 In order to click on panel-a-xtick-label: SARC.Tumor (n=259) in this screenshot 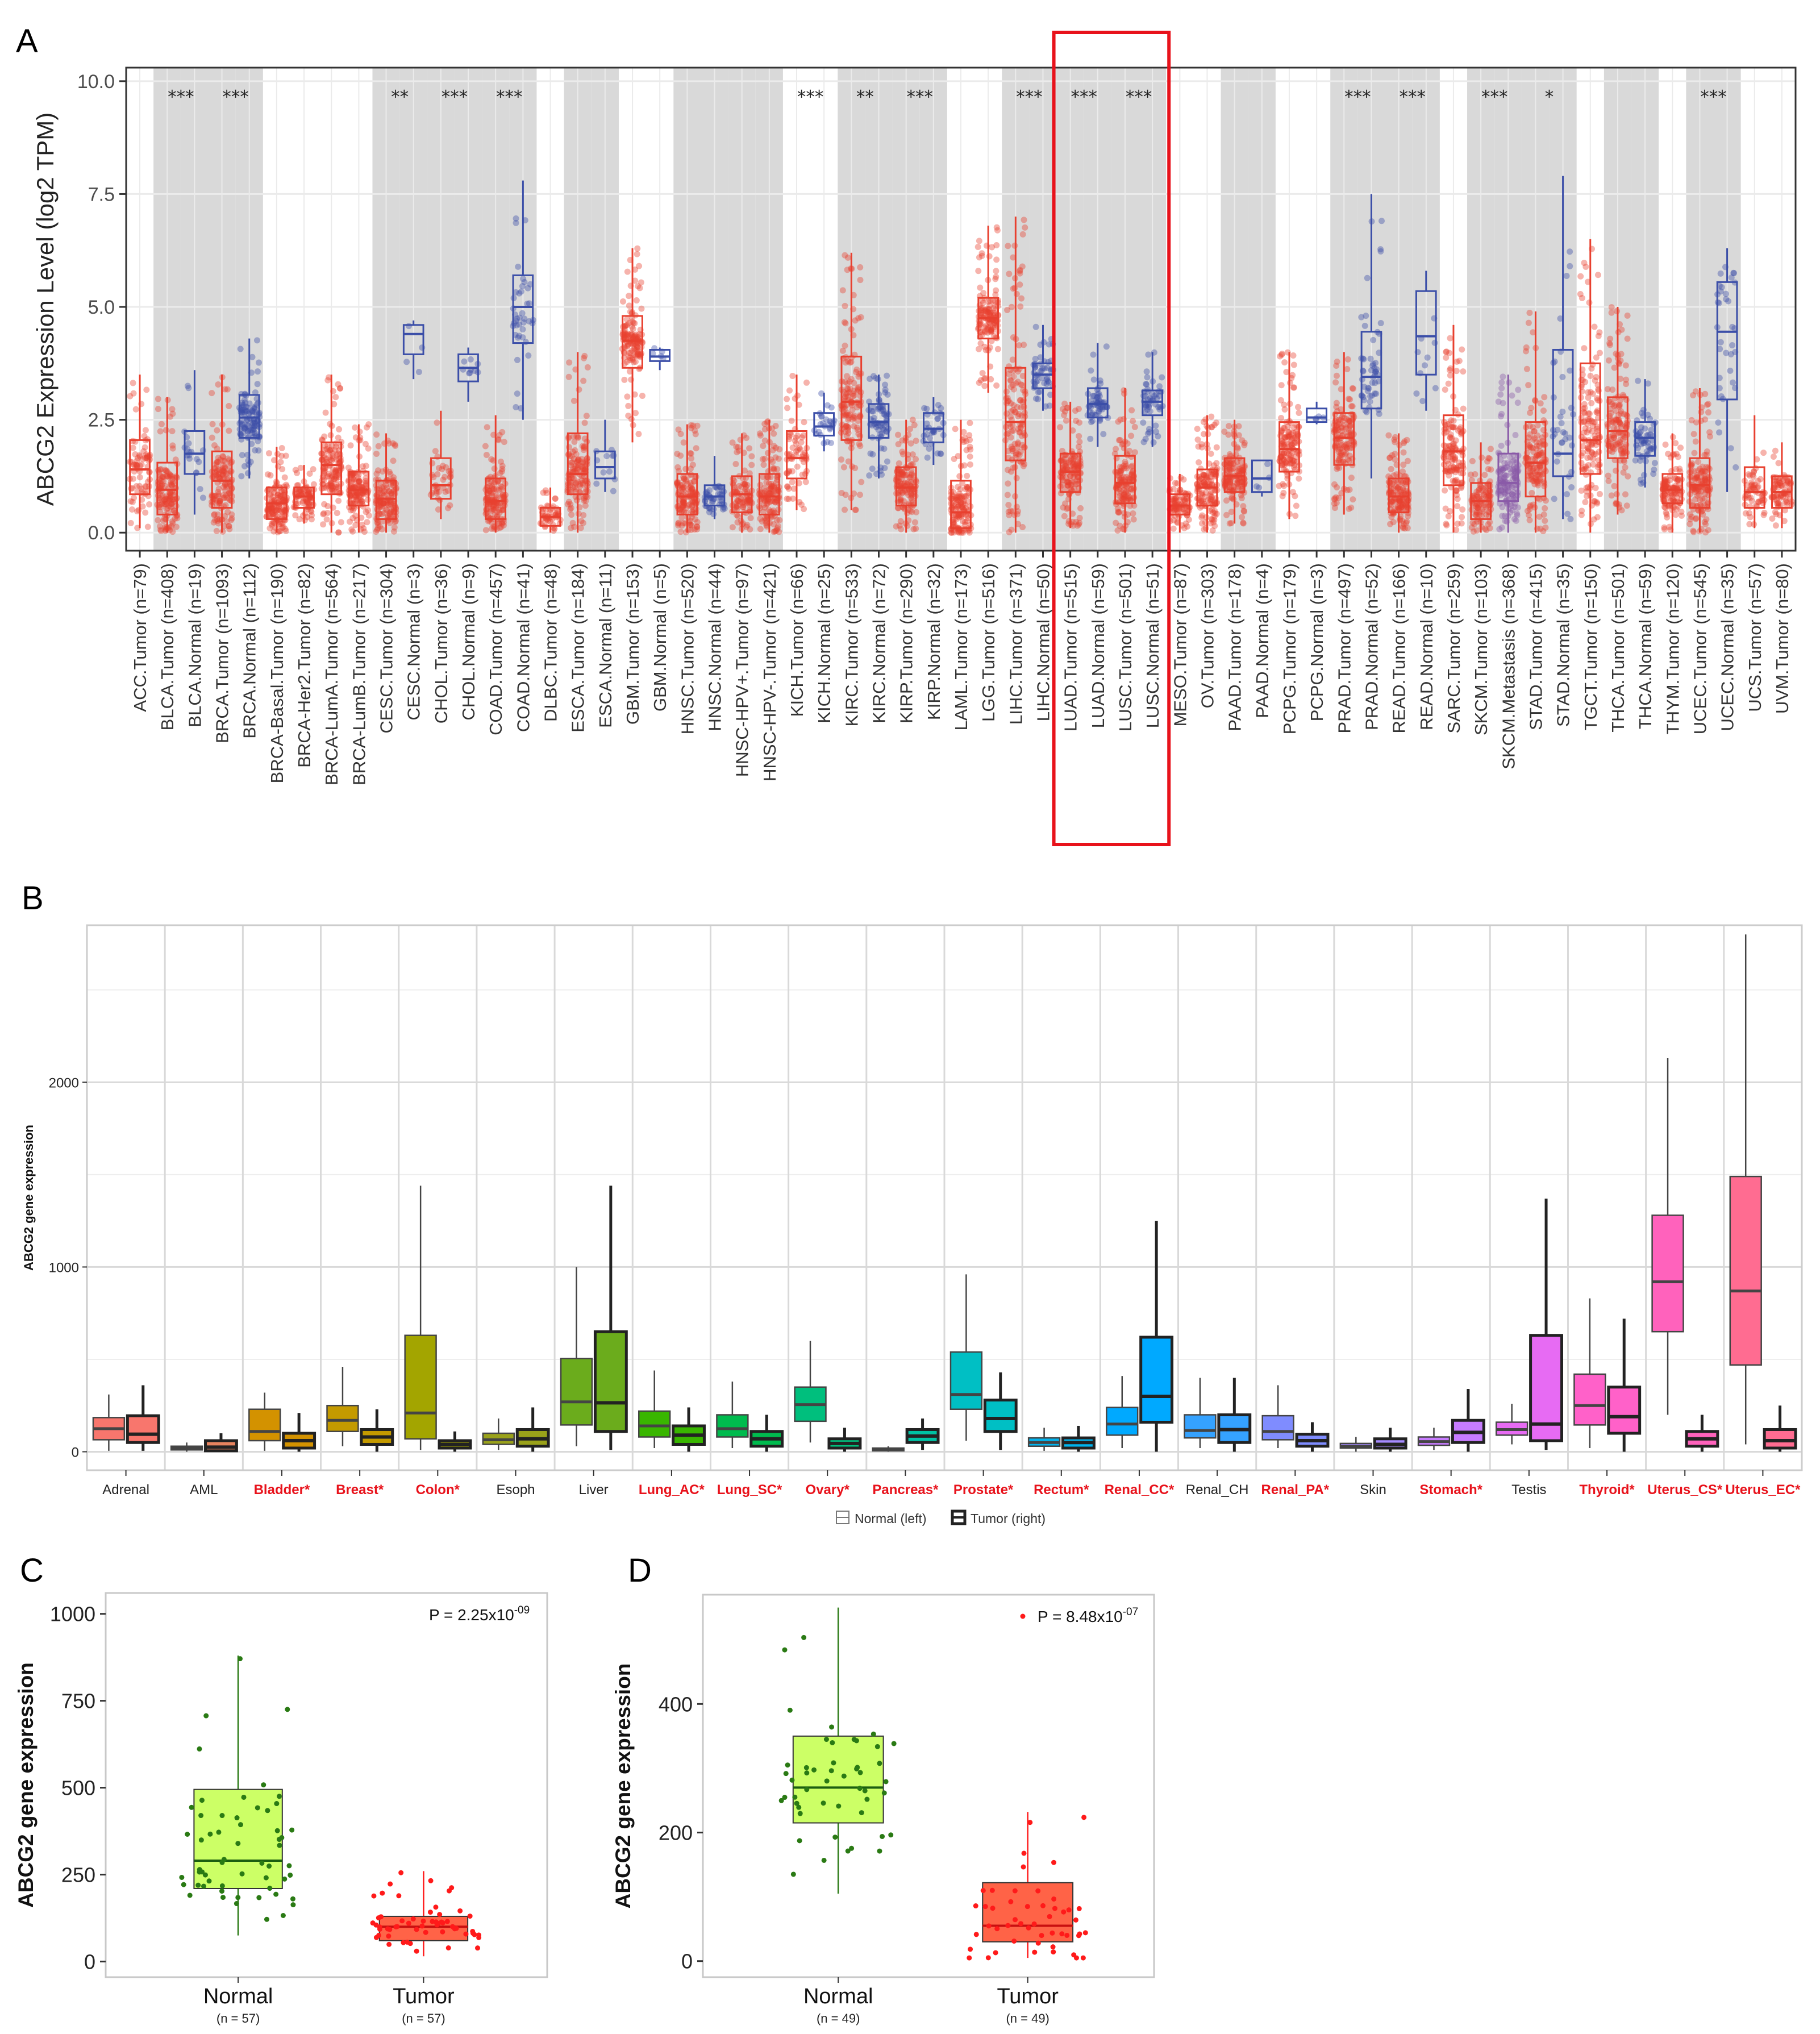, I will do `click(1454, 648)`.